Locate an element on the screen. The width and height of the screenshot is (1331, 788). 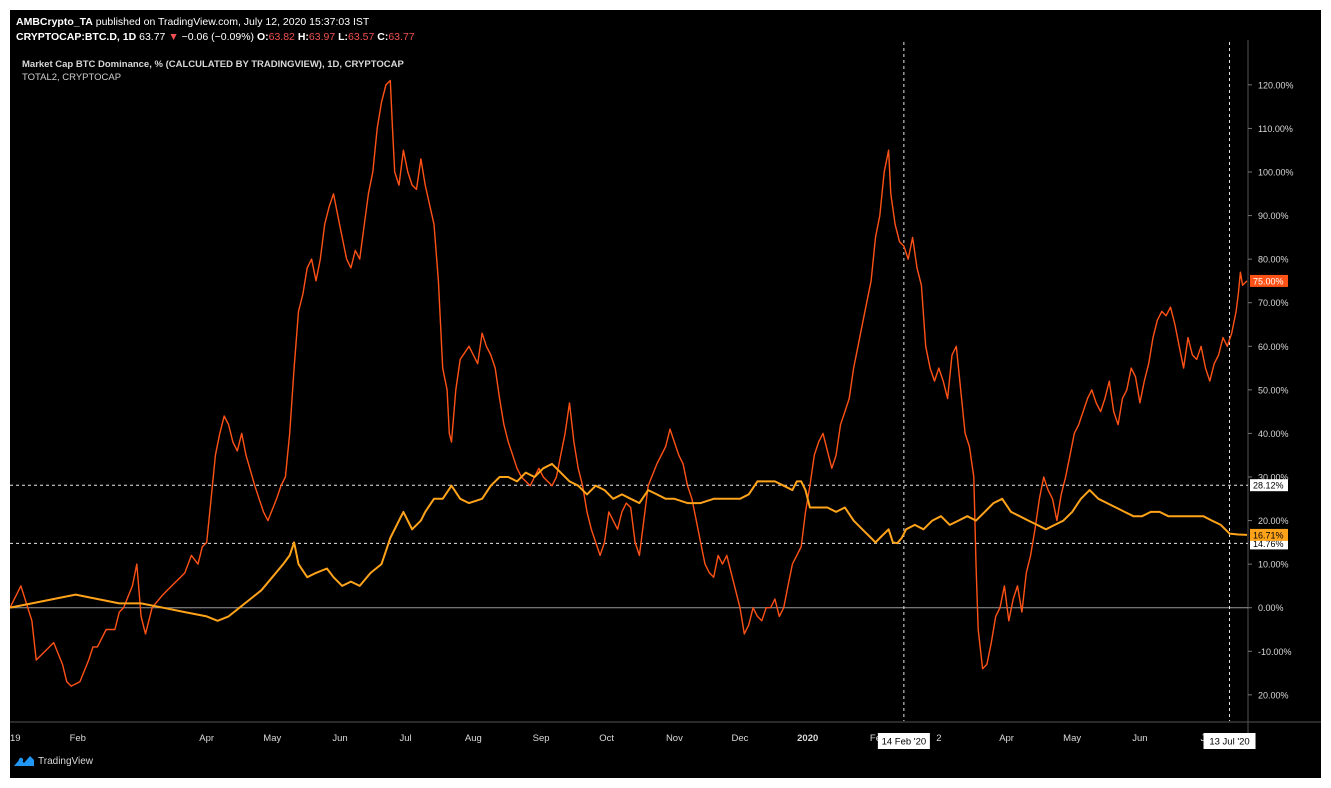
open-value: 63.82 is located at coordinates (281, 37).